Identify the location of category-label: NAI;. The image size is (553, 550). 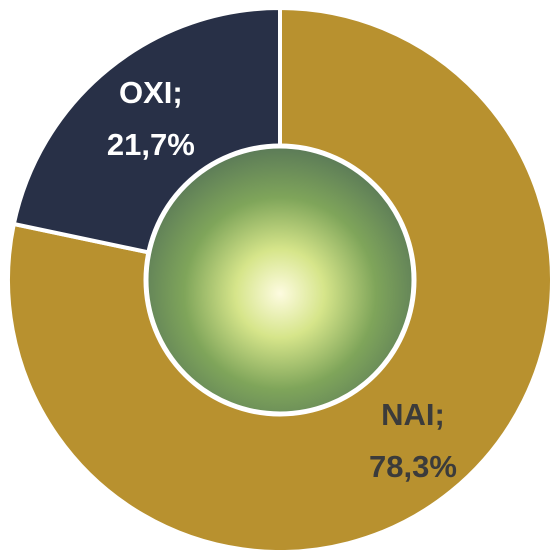
(413, 414).